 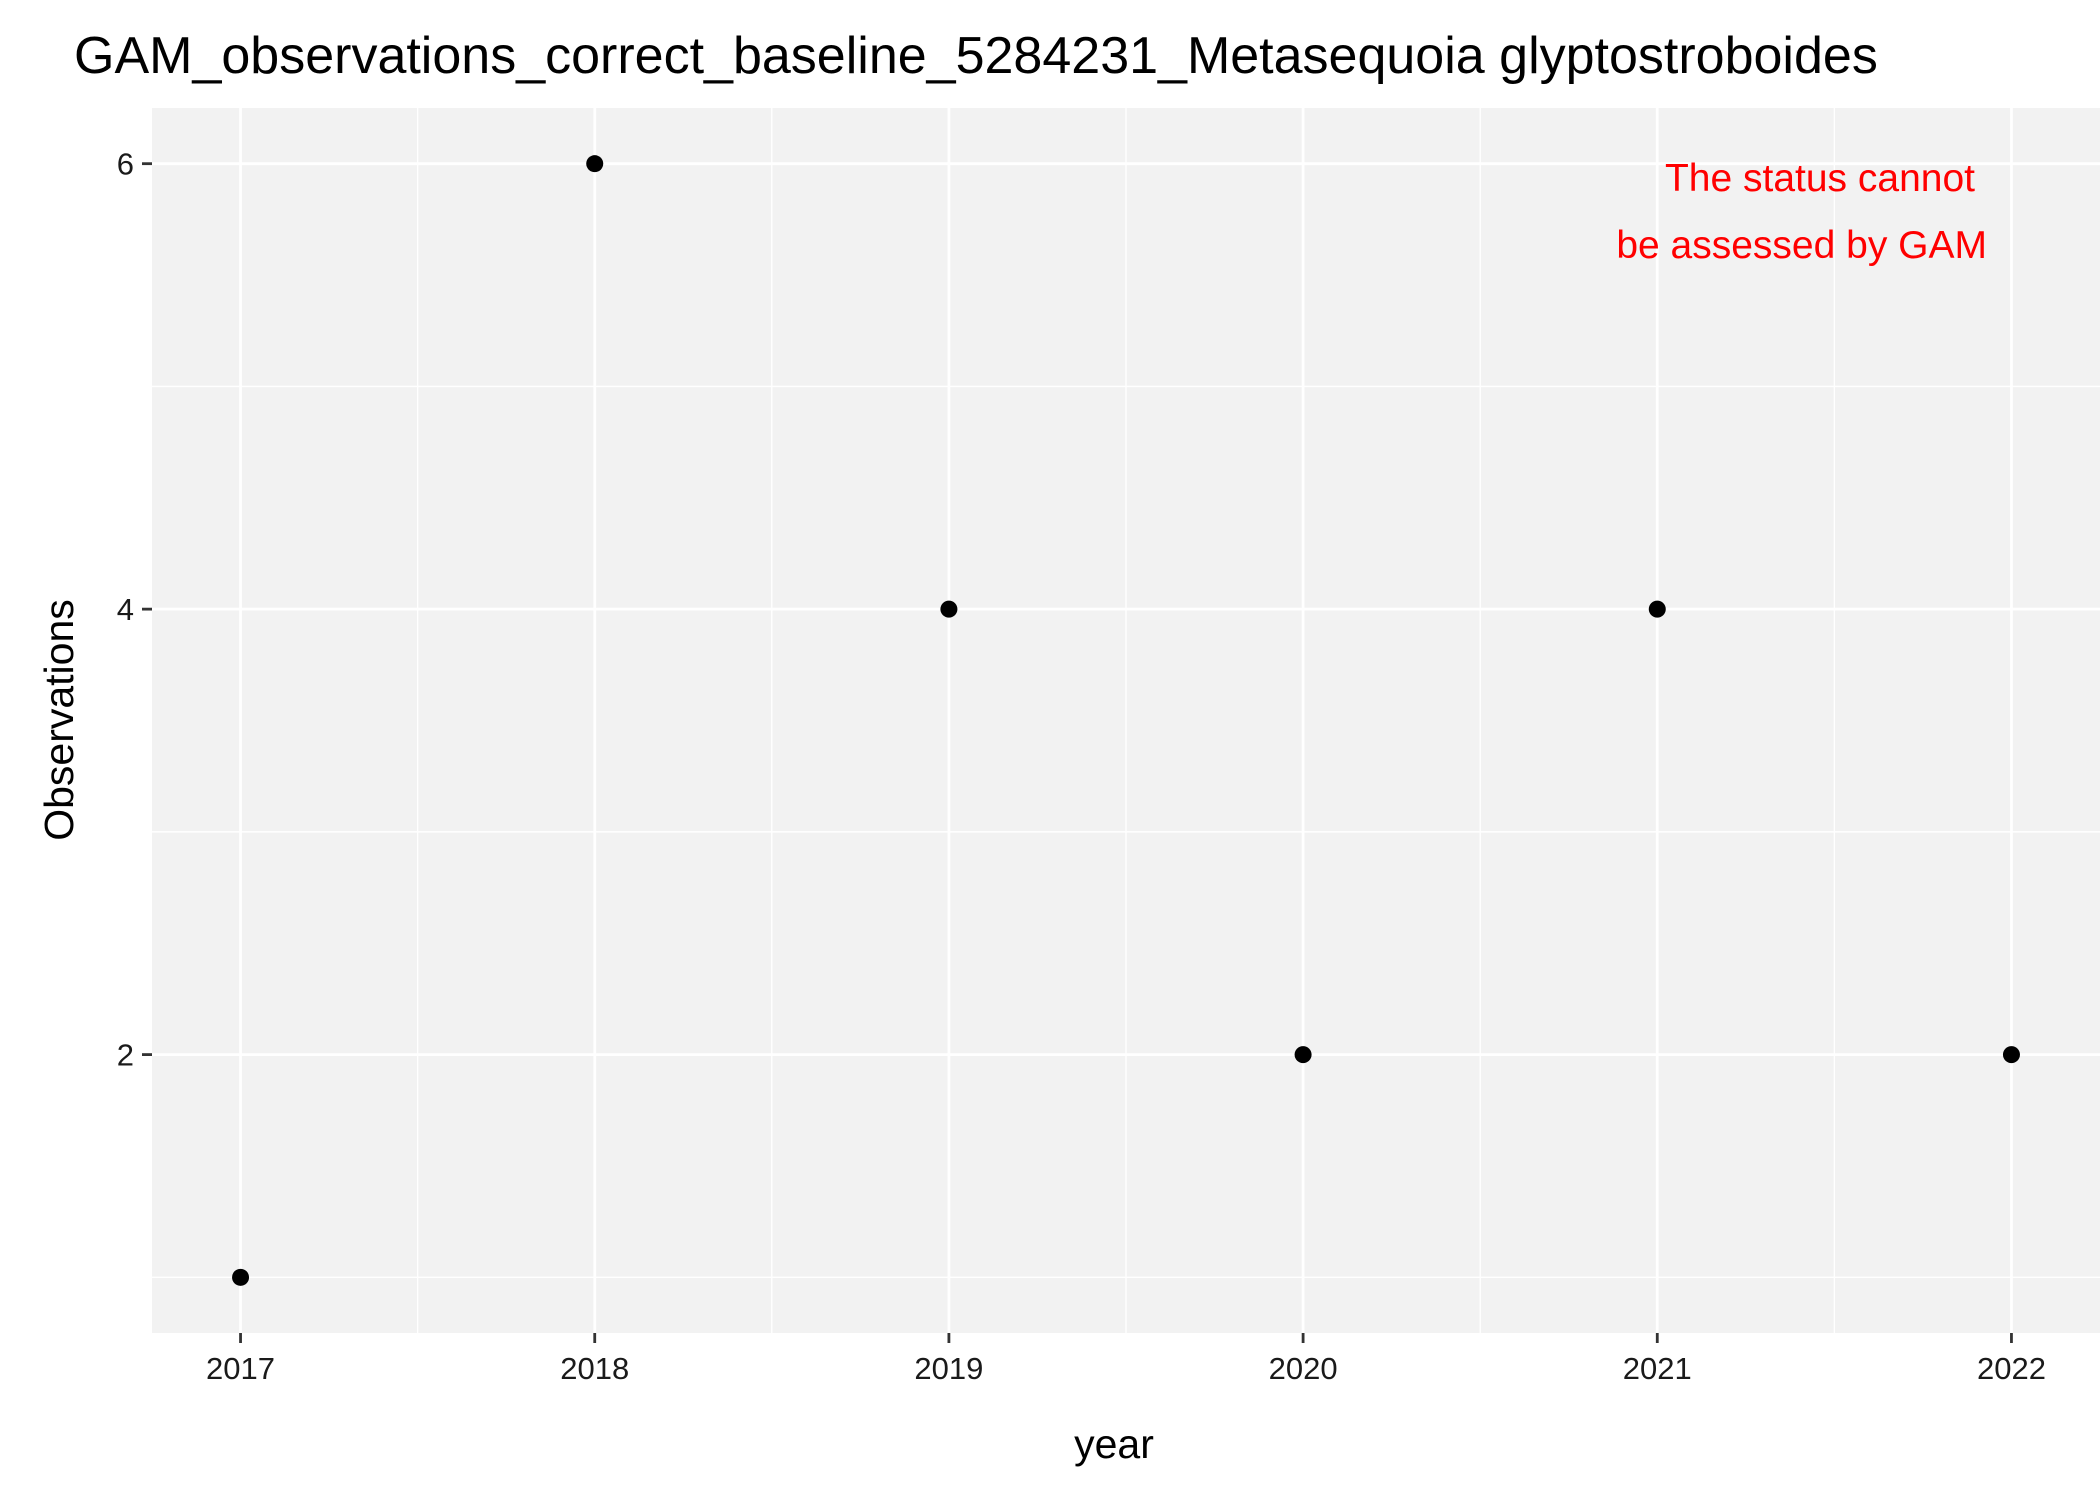 What do you see at coordinates (125, 609) in the screenshot?
I see `y-tick-label: 4` at bounding box center [125, 609].